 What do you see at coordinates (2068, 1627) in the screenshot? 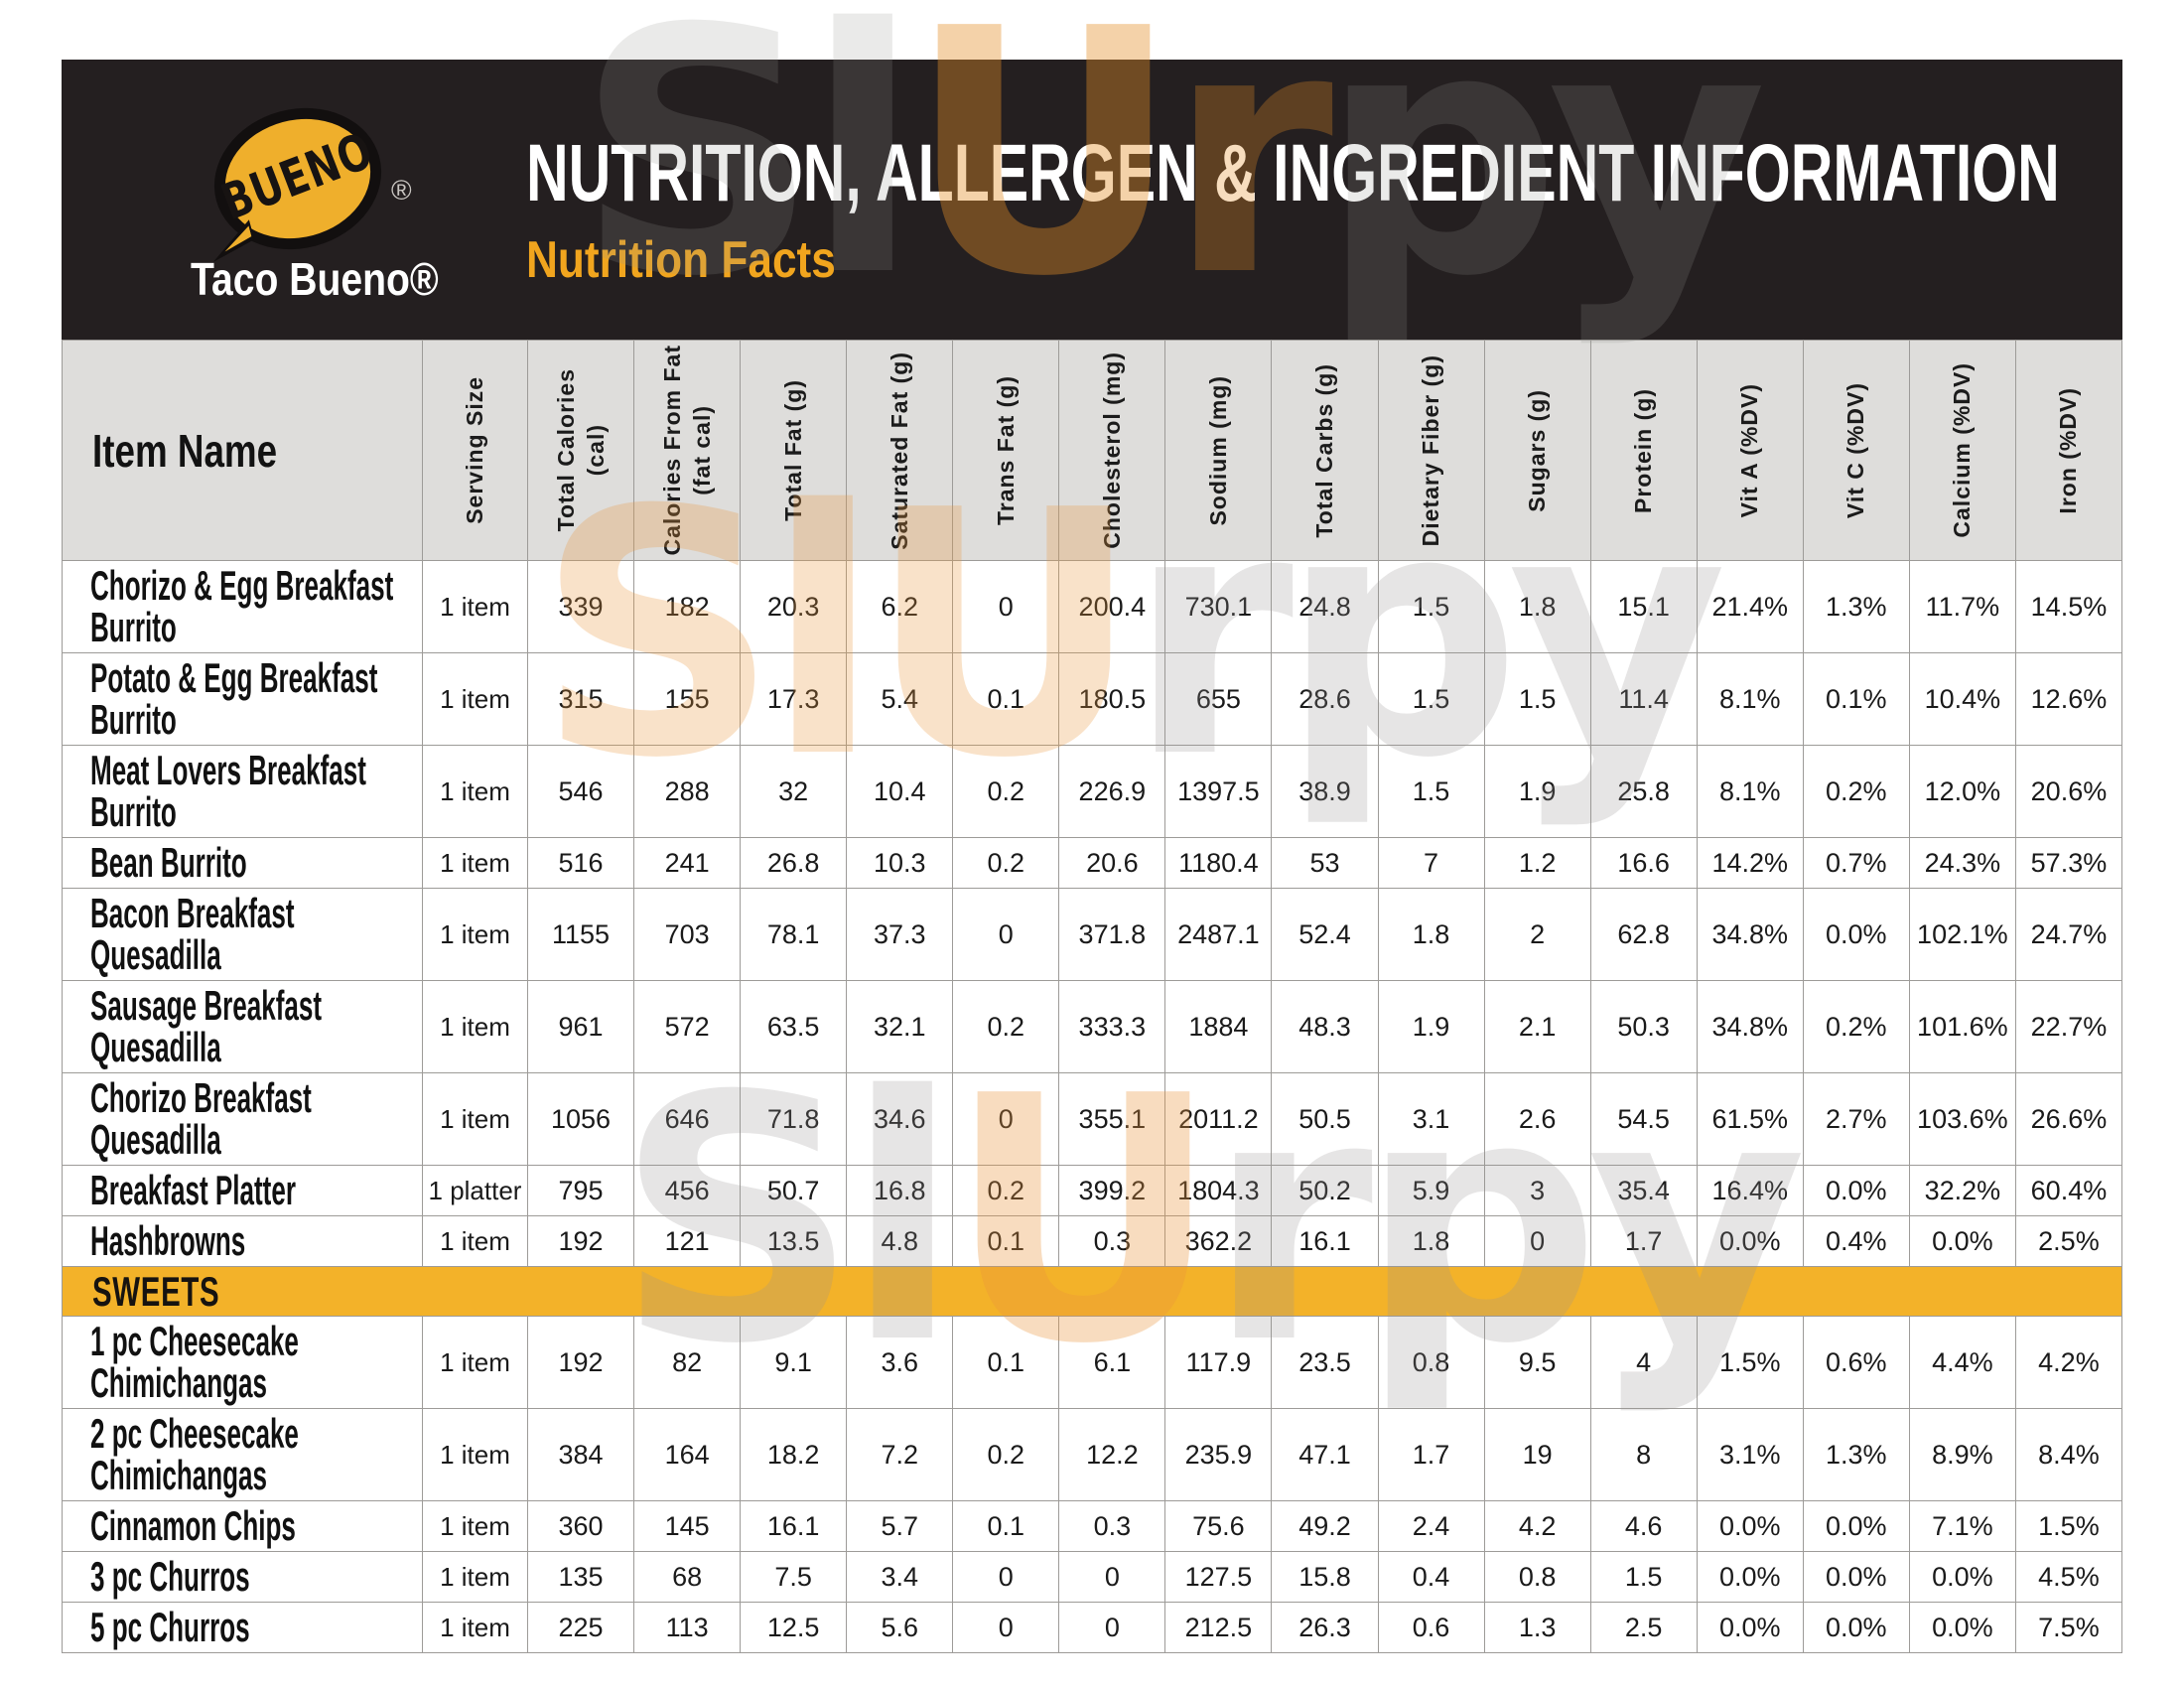
I see `value-cell: 7.5%` at bounding box center [2068, 1627].